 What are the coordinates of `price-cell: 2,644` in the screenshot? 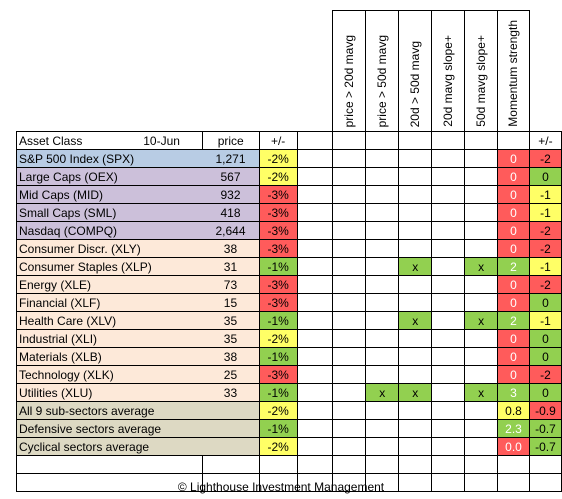 It's located at (231, 230).